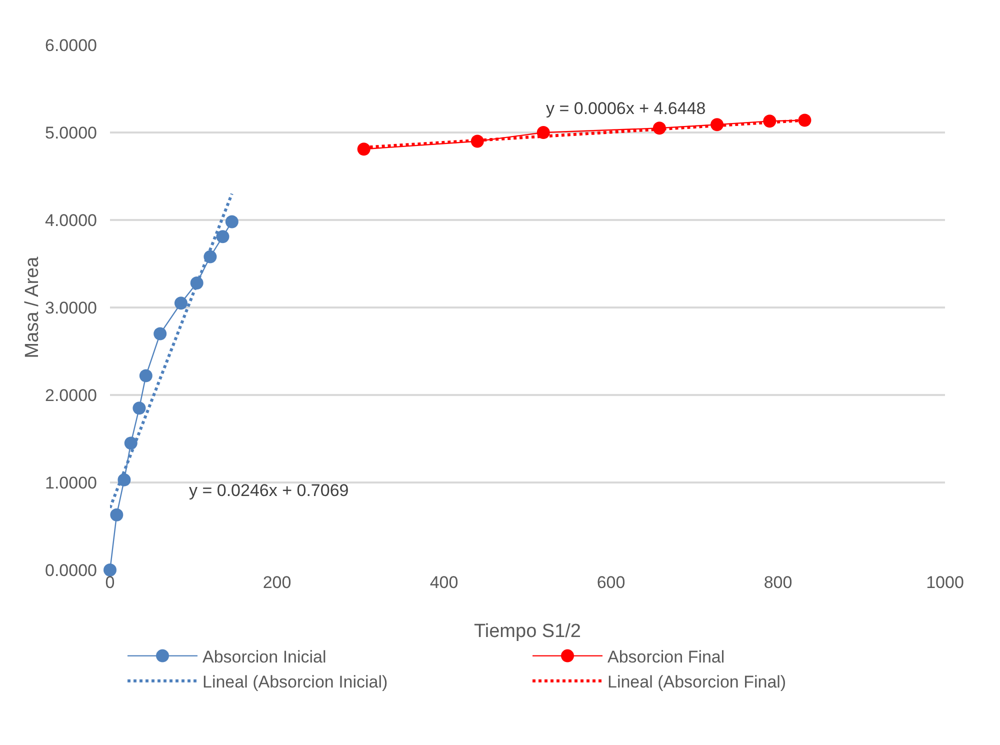  What do you see at coordinates (444, 582) in the screenshot?
I see `x-tick-label: 400` at bounding box center [444, 582].